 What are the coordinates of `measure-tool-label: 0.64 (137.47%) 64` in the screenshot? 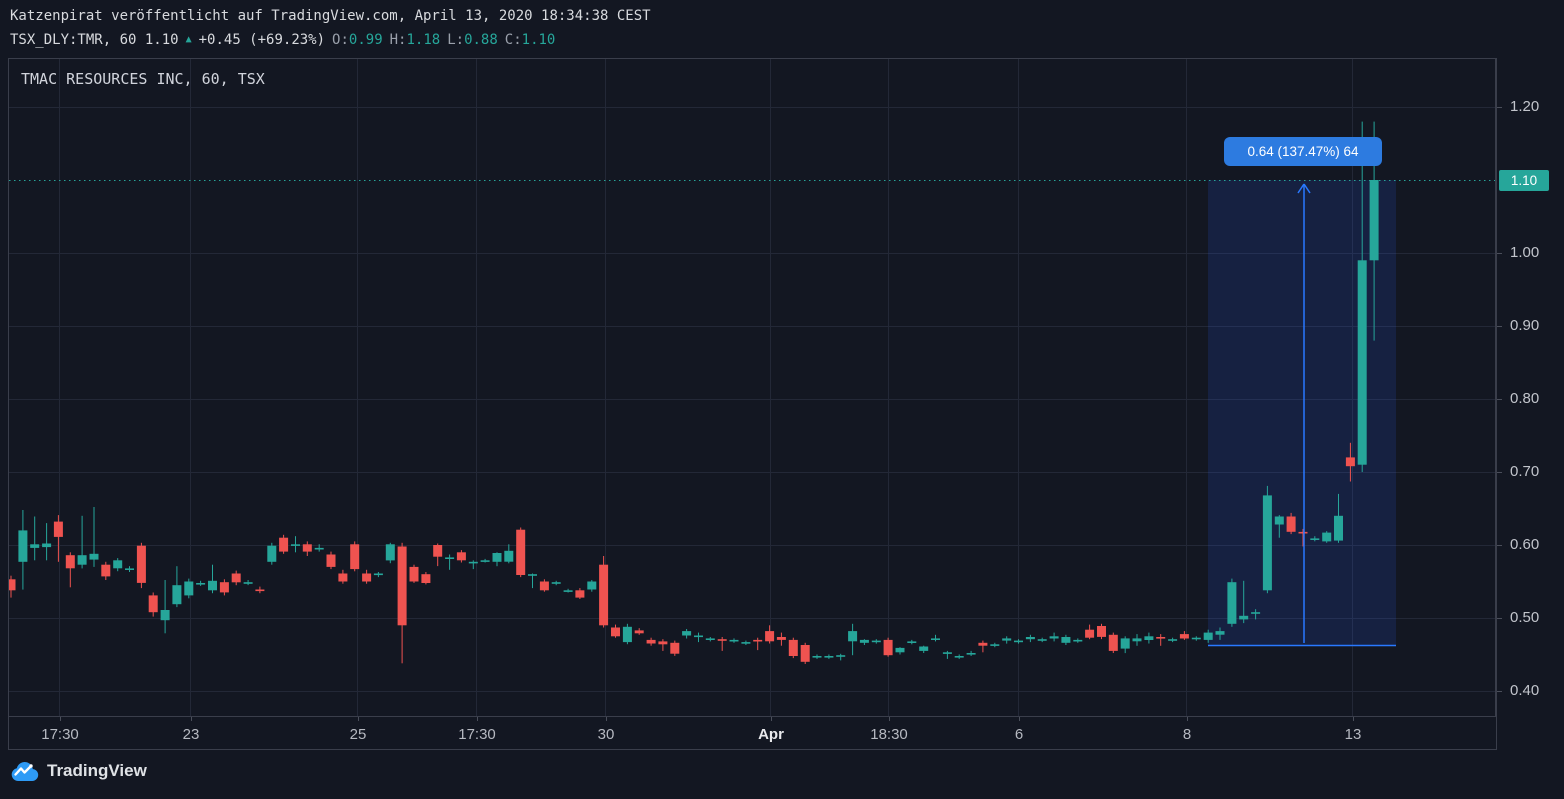 It's located at (1303, 151).